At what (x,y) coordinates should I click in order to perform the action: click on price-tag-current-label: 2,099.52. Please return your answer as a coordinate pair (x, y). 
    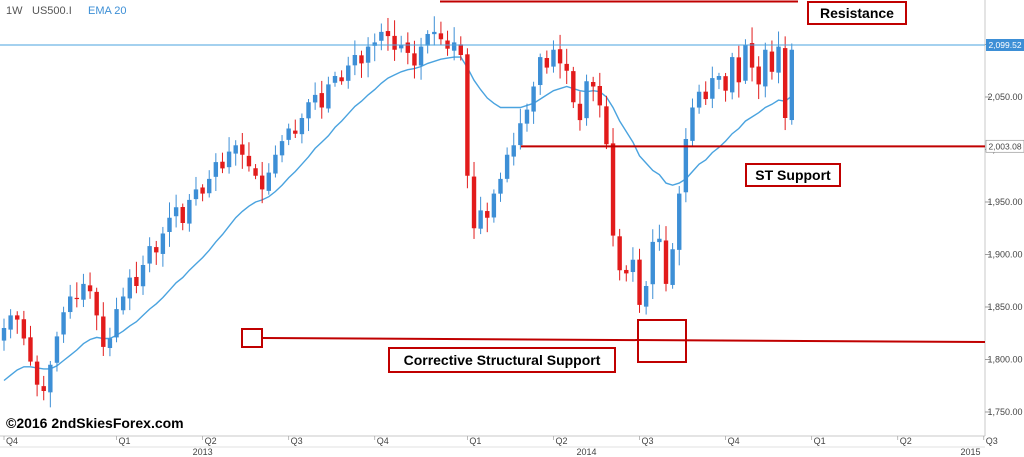
    Looking at the image, I should click on (1004, 45).